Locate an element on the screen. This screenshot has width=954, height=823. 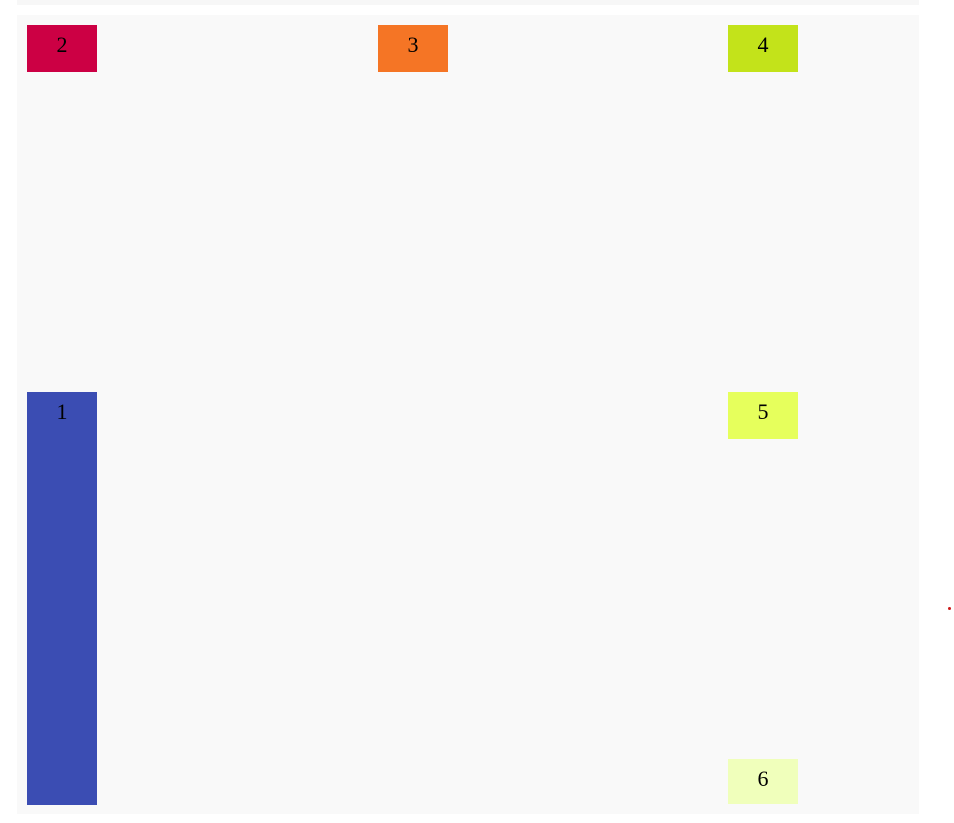
box-1: 1 is located at coordinates (62, 598).